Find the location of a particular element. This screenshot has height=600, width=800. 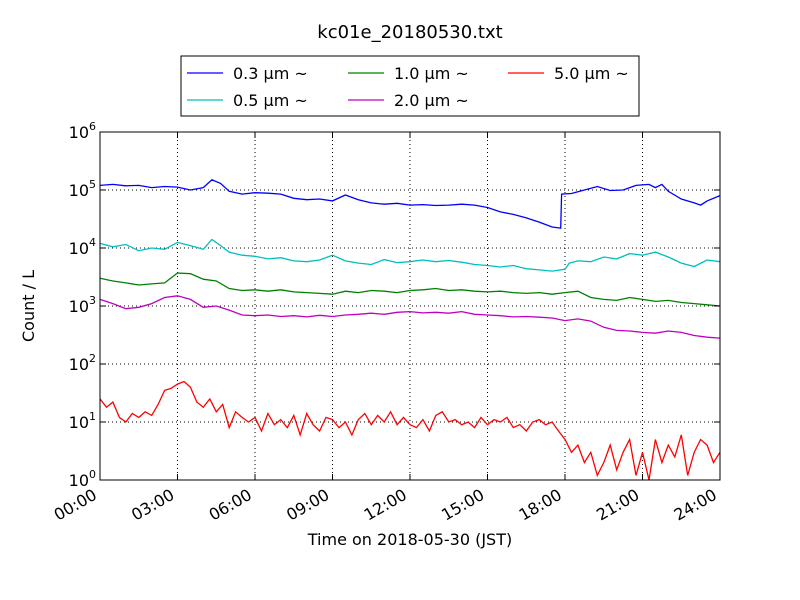

legend-label-3: 1.0 μm ~ is located at coordinates (431, 73).